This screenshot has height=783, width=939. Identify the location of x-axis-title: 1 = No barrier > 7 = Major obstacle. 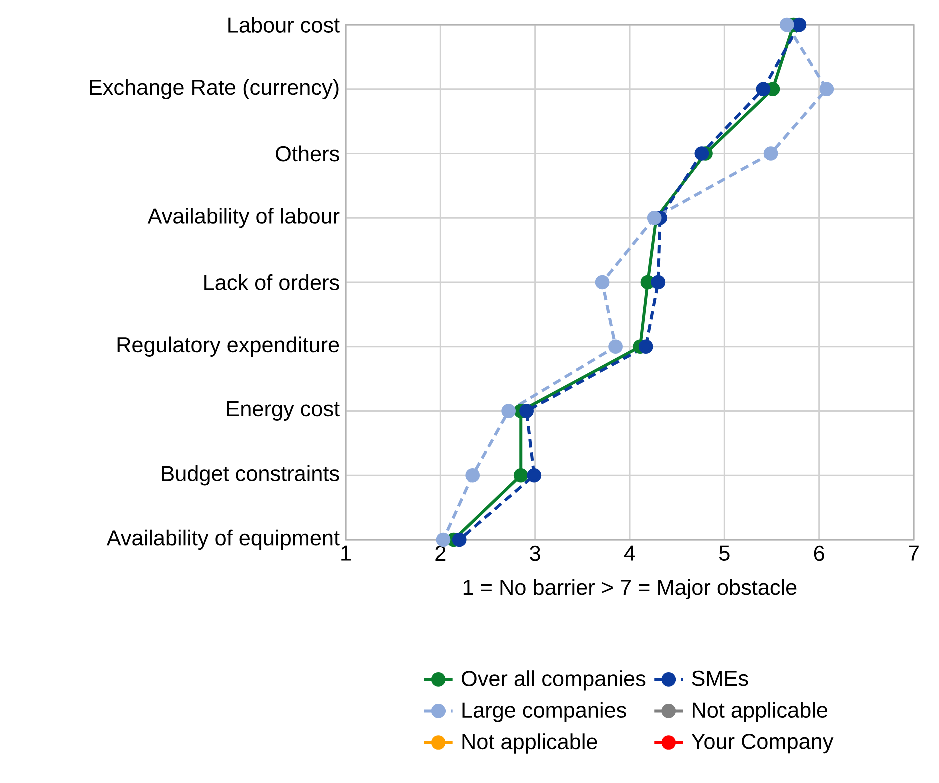
(630, 589).